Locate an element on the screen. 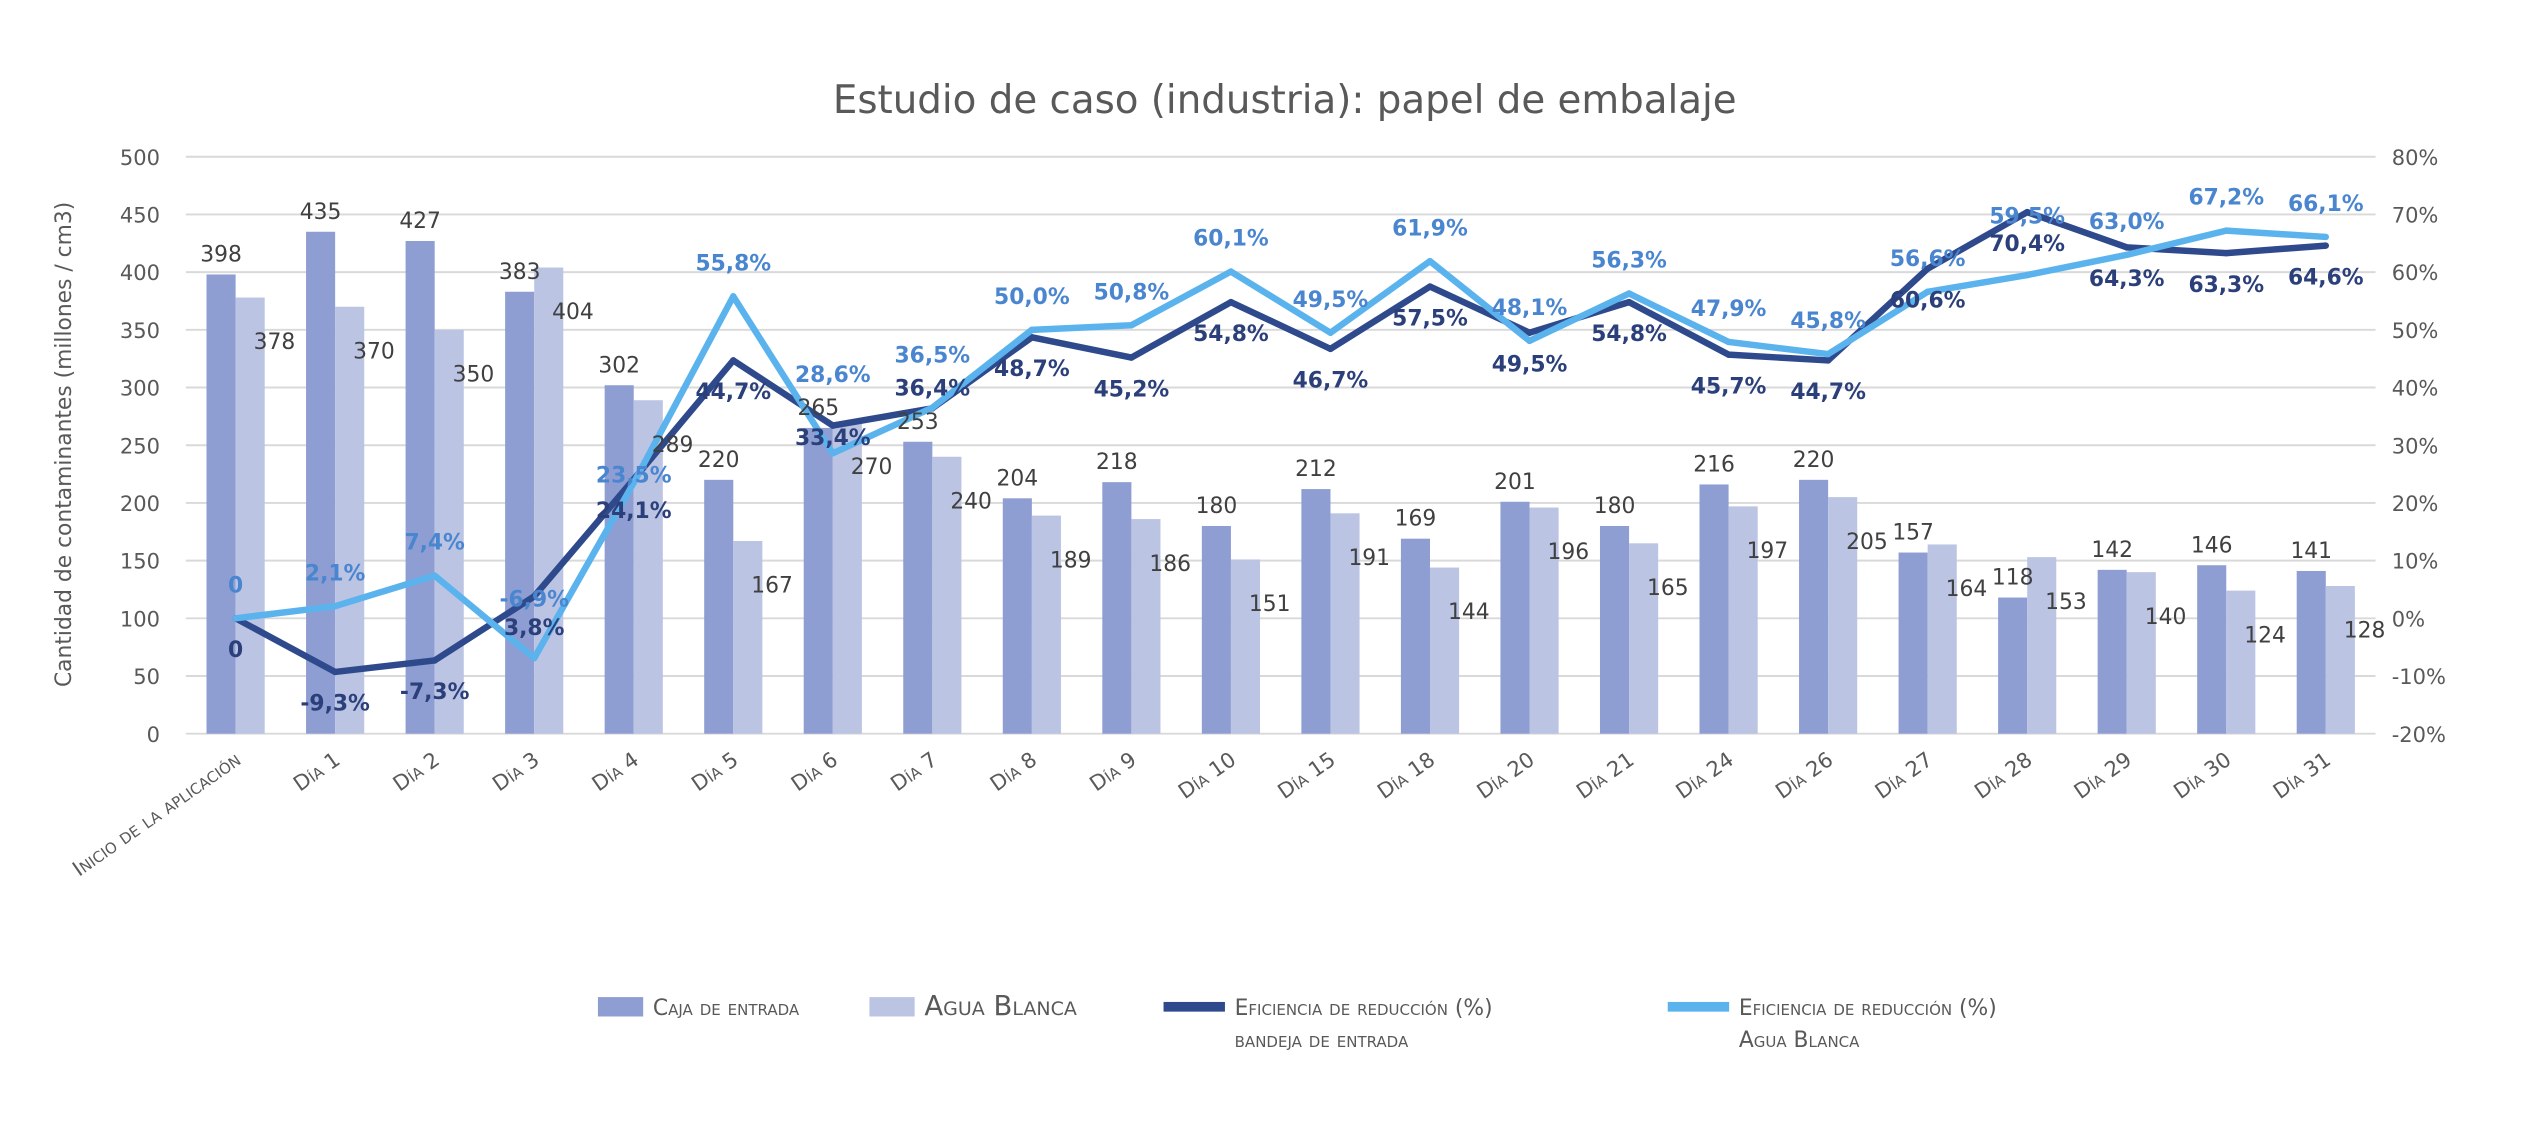 The width and height of the screenshot is (2521, 1128). bar-label: 398 is located at coordinates (221, 255).